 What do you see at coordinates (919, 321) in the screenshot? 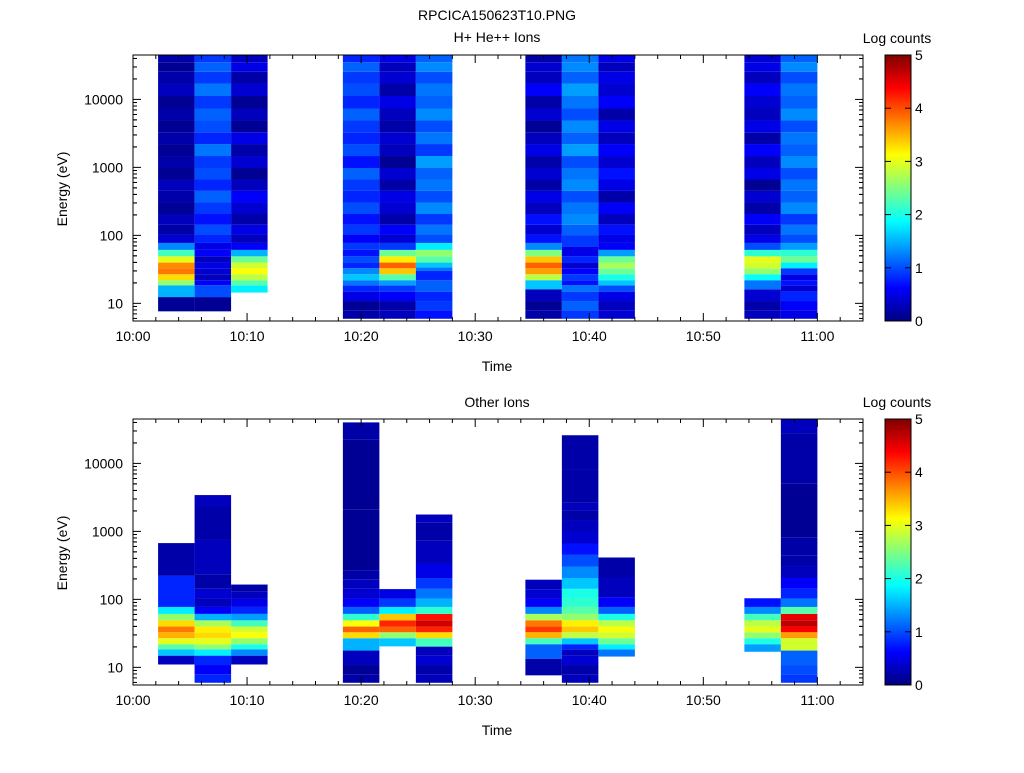
I see `colorbar-tick-label: 0` at bounding box center [919, 321].